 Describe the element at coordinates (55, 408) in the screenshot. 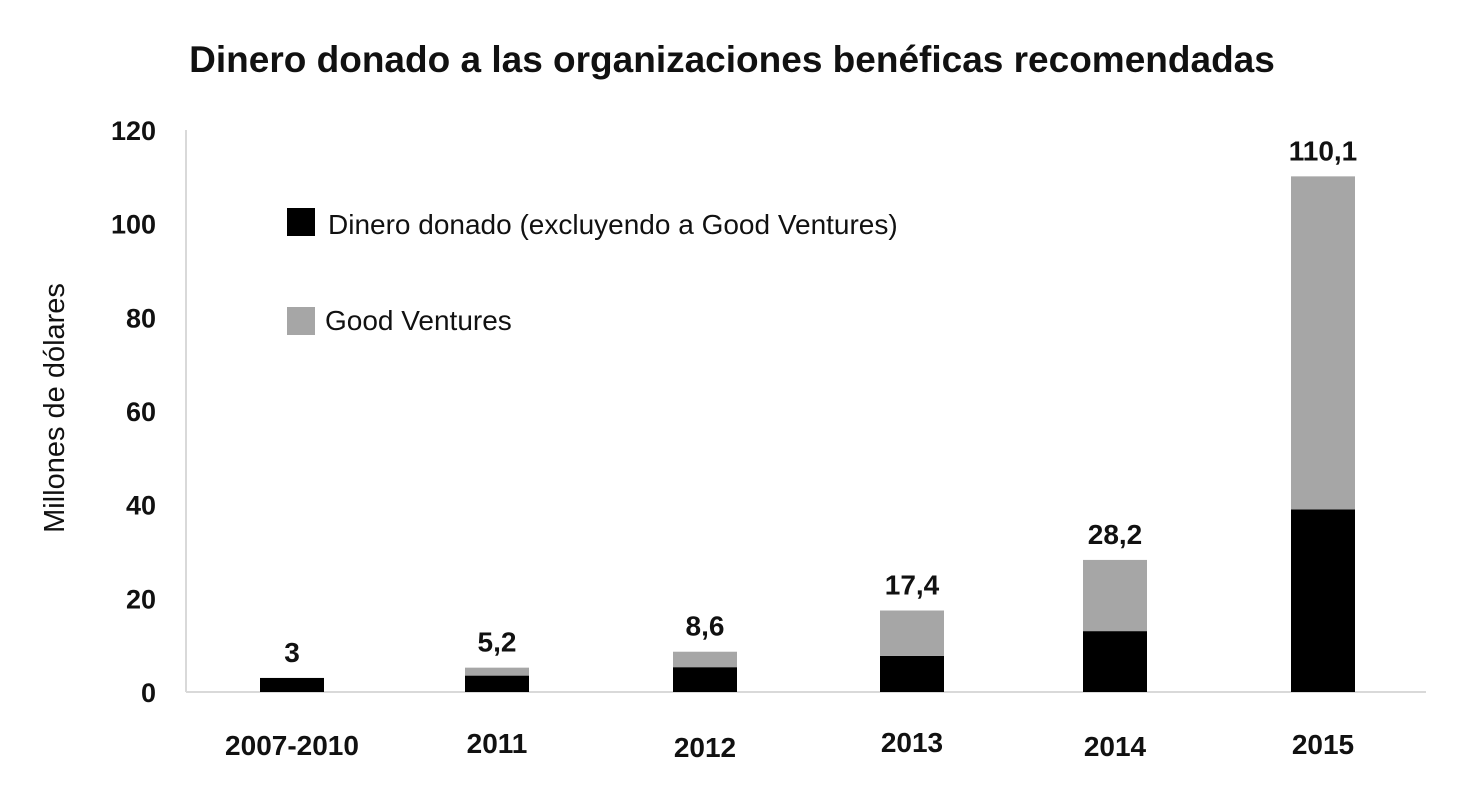

I see `y-axis-label: Millones de dólares` at that location.